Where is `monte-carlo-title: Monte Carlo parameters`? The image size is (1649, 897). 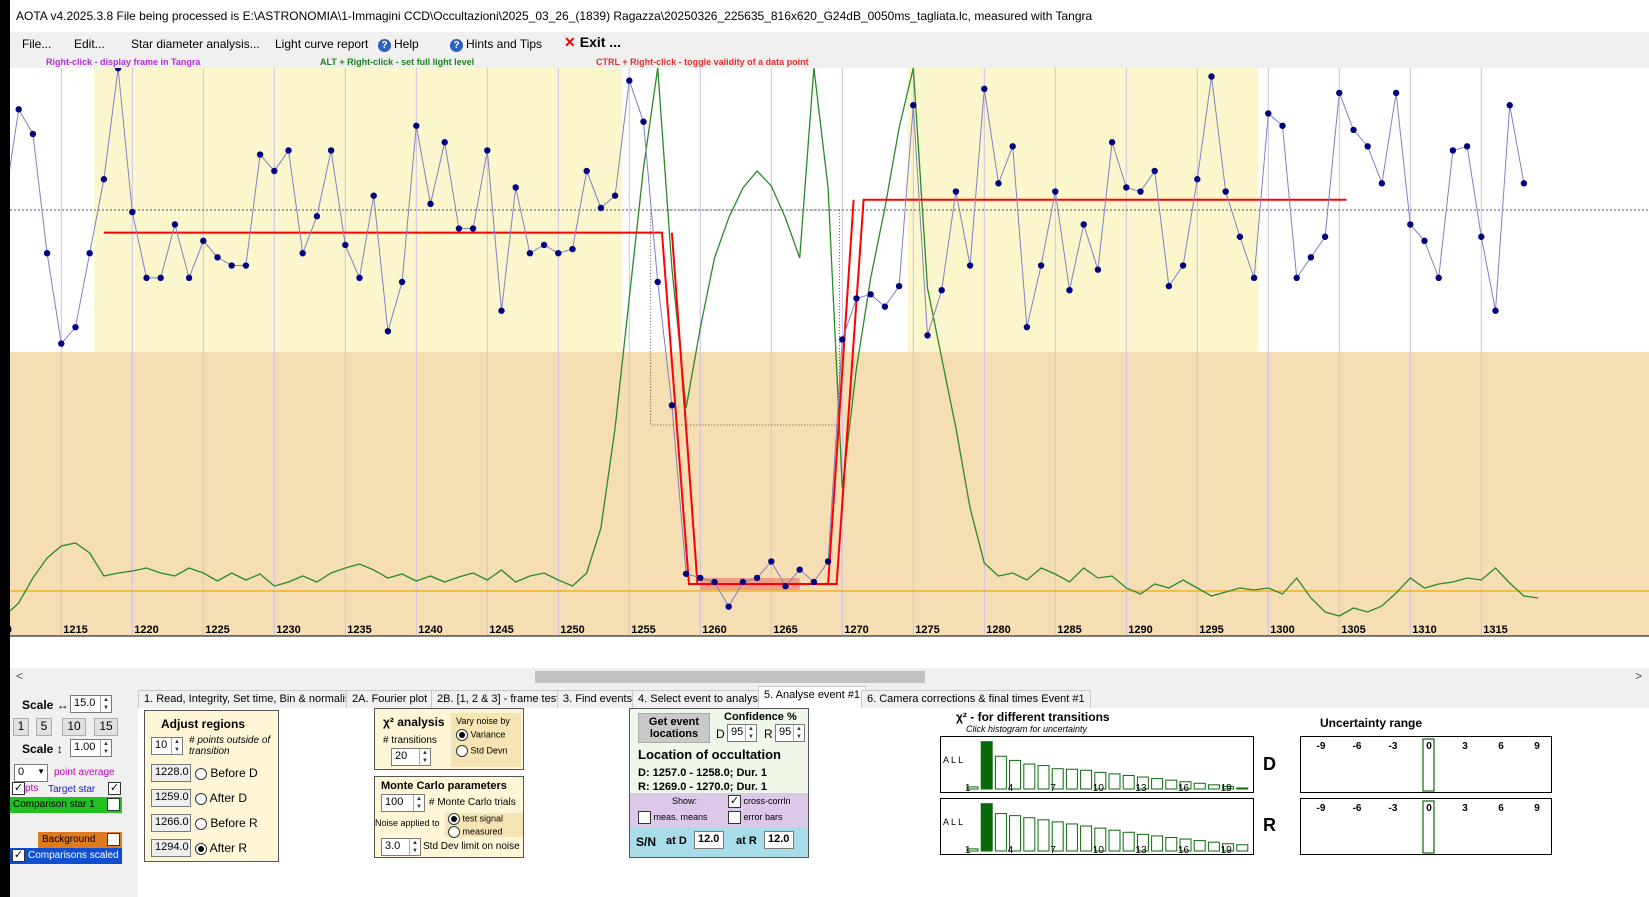 monte-carlo-title: Monte Carlo parameters is located at coordinates (444, 786).